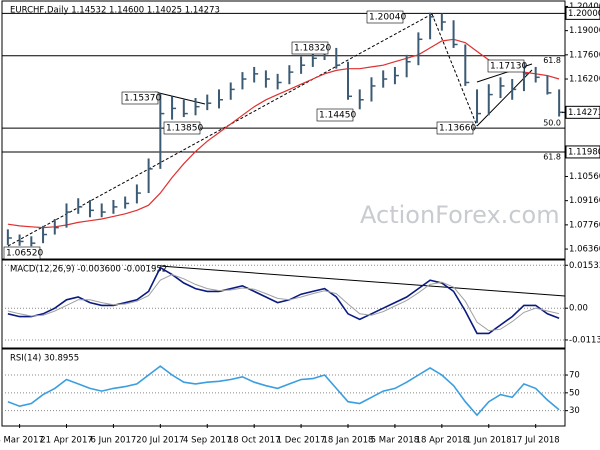 This screenshot has height=450, width=600. Describe the element at coordinates (584, 266) in the screenshot. I see `y-tick-label: 0.015338` at that location.